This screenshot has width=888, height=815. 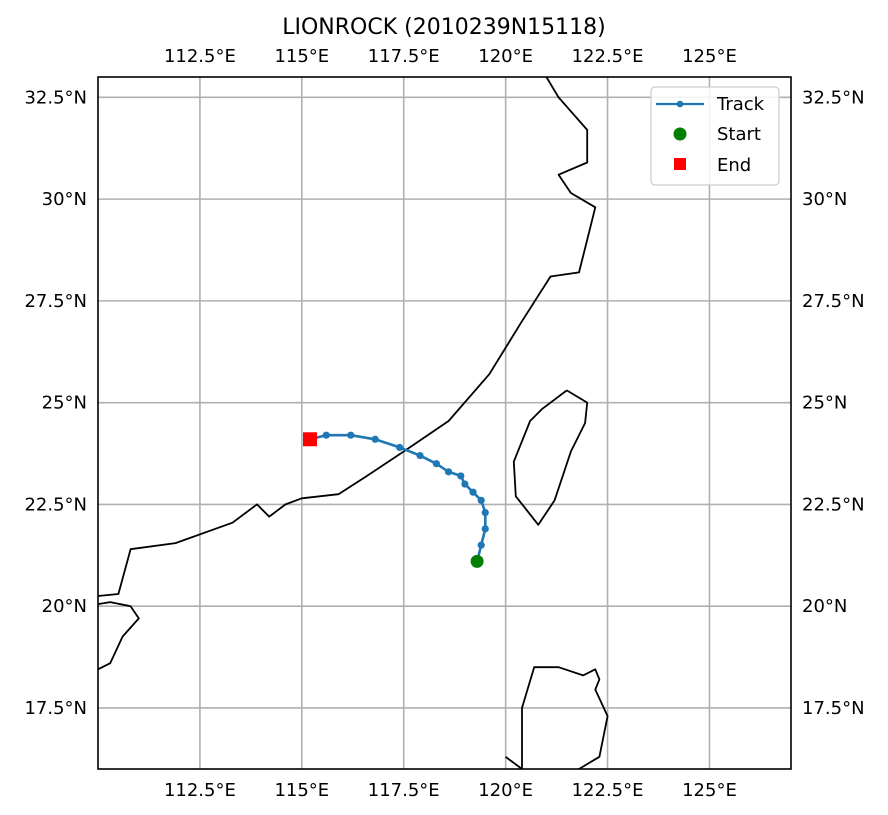 I want to click on ytick-label-right: 32.5°N, so click(x=833, y=97).